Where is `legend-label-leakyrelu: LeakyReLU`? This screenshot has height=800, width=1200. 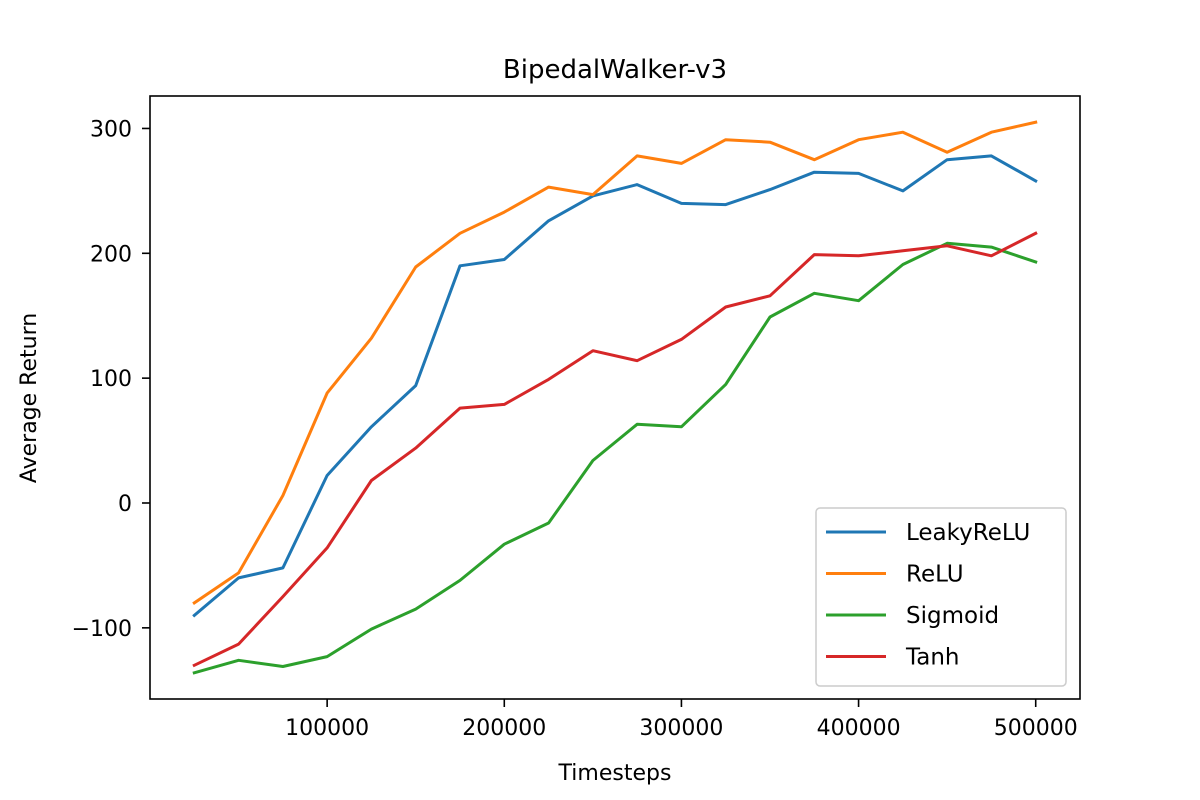
legend-label-leakyrelu: LeakyReLU is located at coordinates (968, 533).